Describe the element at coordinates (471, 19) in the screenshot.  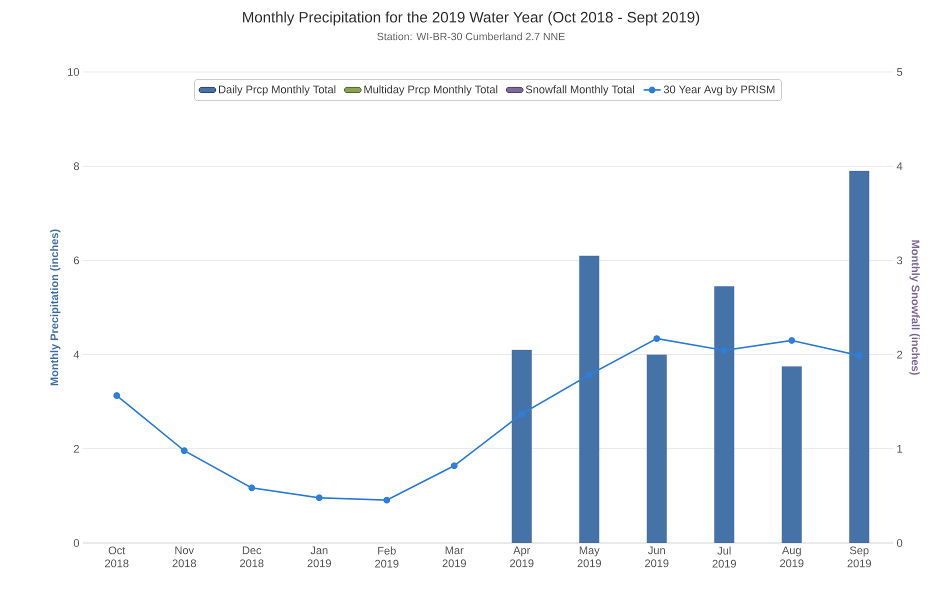
I see `chart-title: Monthly Precipitation for the 2019 Water Year (Oct 2018 - Sept 2019)` at that location.